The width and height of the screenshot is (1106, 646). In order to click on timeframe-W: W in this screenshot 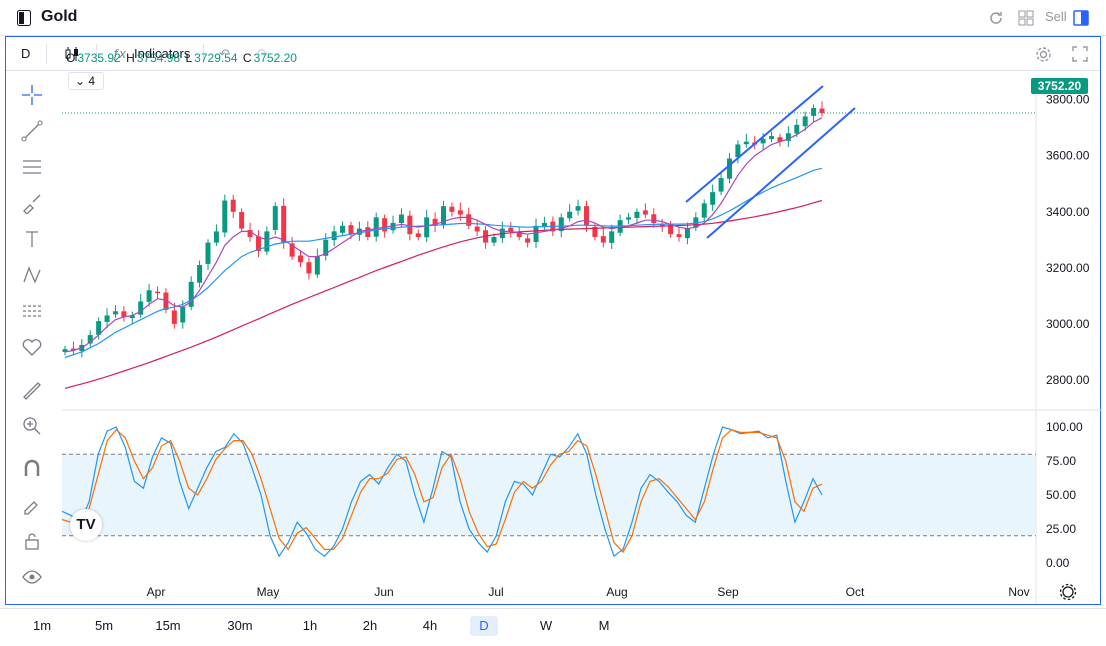, I will do `click(546, 625)`.